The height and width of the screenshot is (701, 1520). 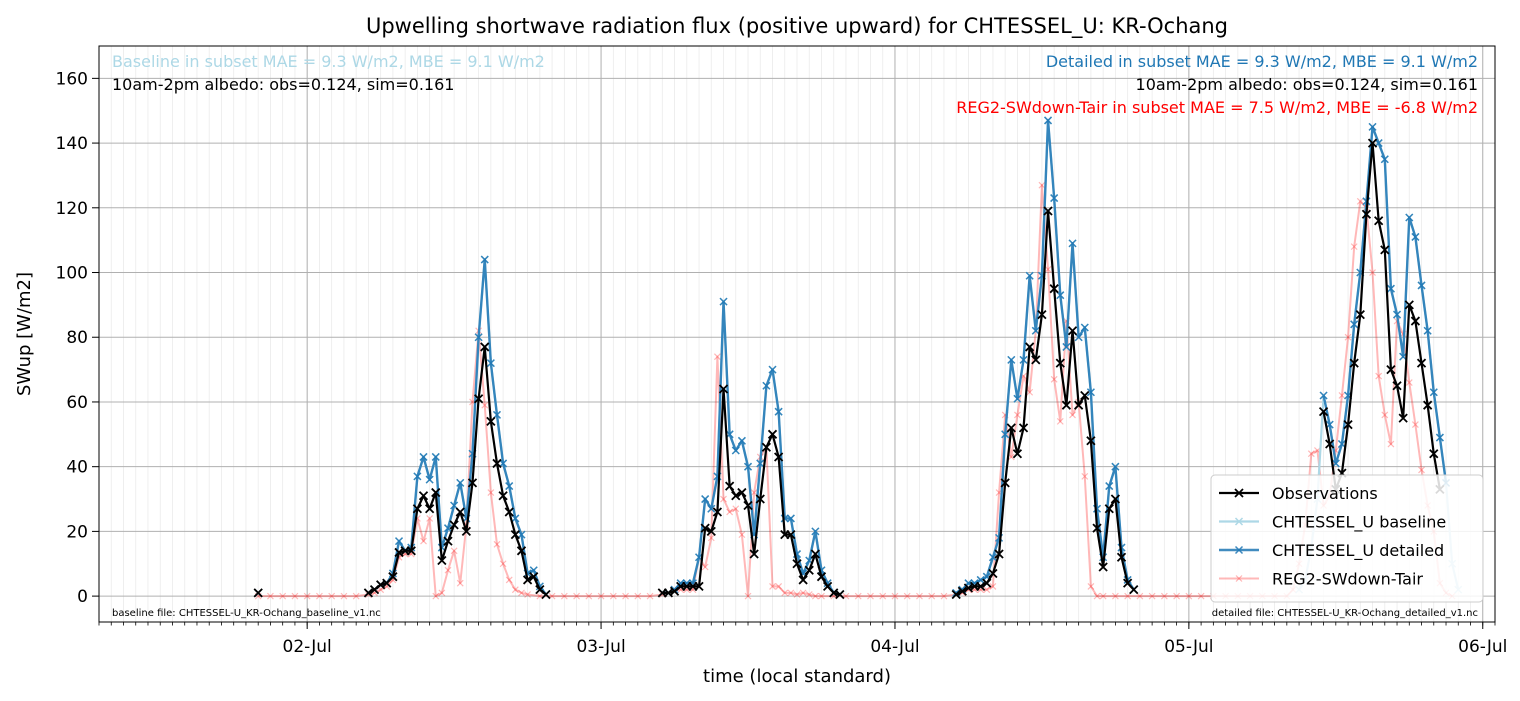 What do you see at coordinates (797, 676) in the screenshot?
I see `x-axis-label: time (local standard)` at bounding box center [797, 676].